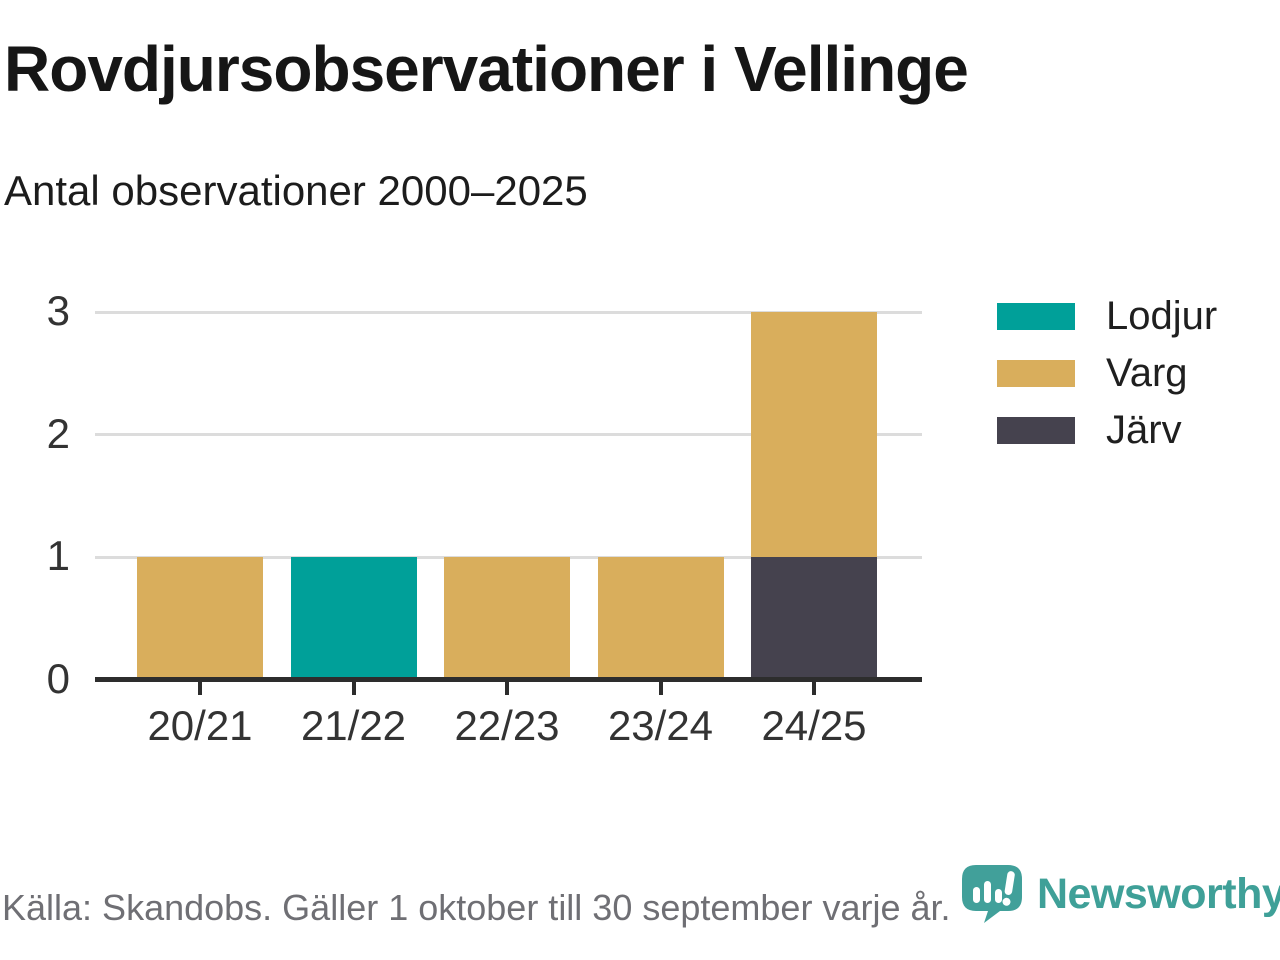  I want to click on legend: Lodjur Varg Järv, so click(1107, 373).